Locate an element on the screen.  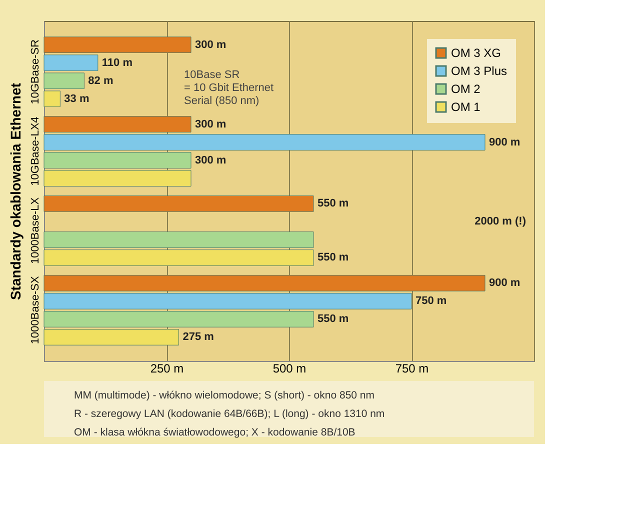
bar is located at coordinates (179, 204).